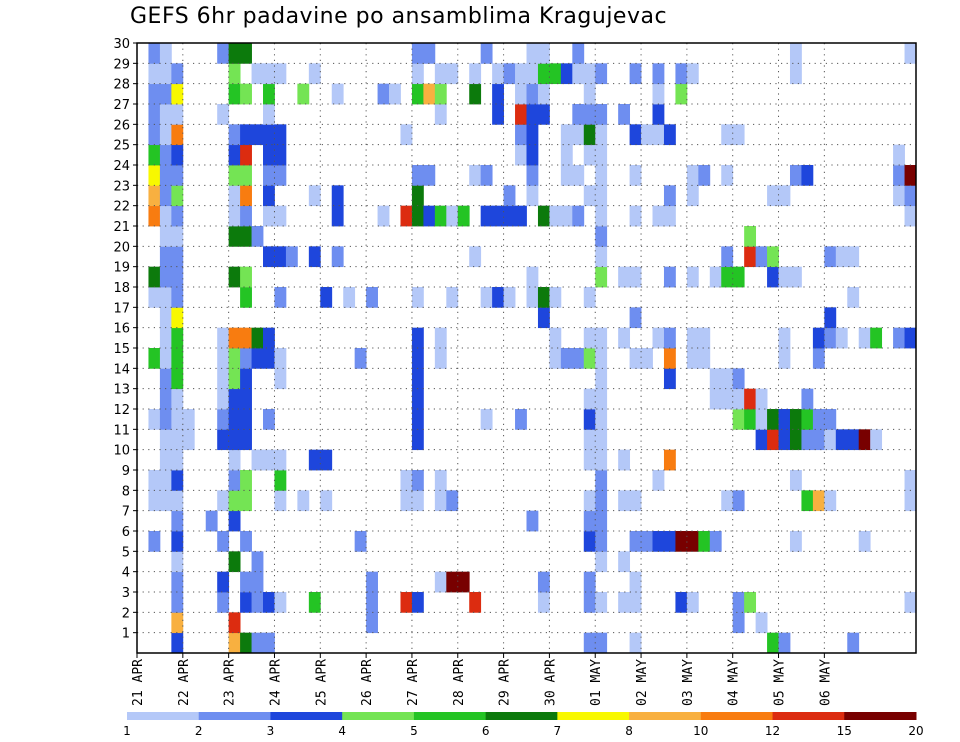  What do you see at coordinates (230, 682) in the screenshot?
I see `x-tick-label: 23 APR` at bounding box center [230, 682].